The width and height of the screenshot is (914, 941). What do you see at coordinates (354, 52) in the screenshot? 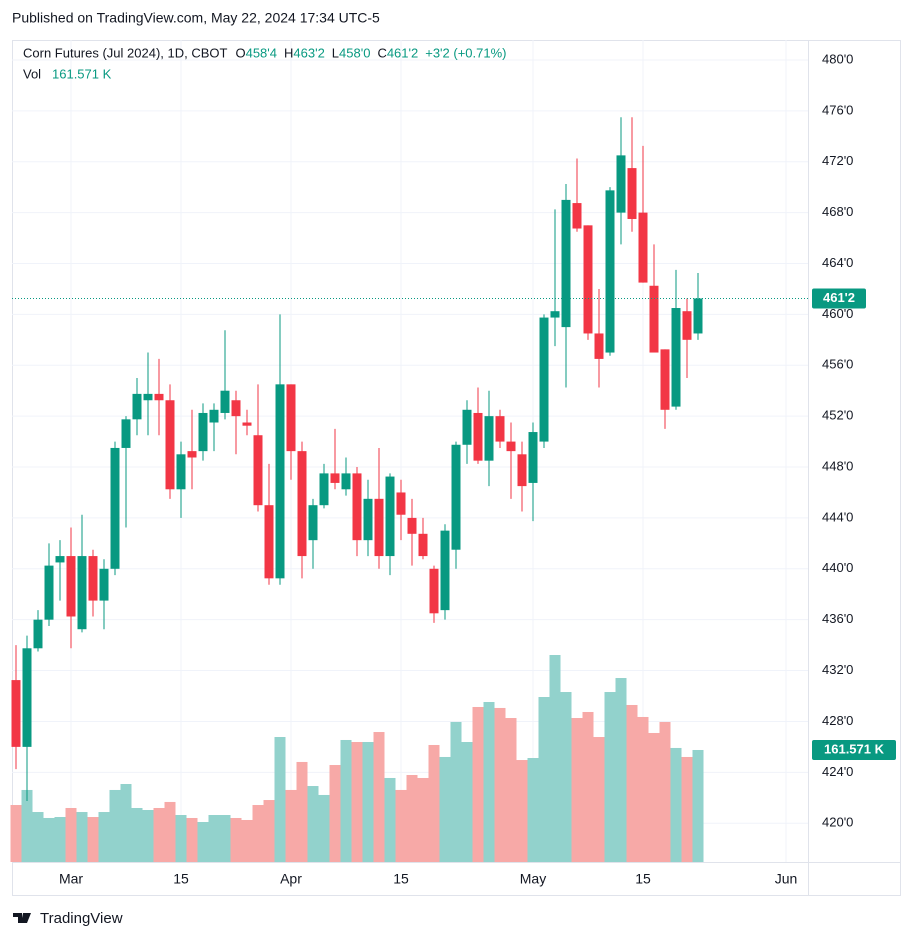
I see `legend-value: 458'0` at bounding box center [354, 52].